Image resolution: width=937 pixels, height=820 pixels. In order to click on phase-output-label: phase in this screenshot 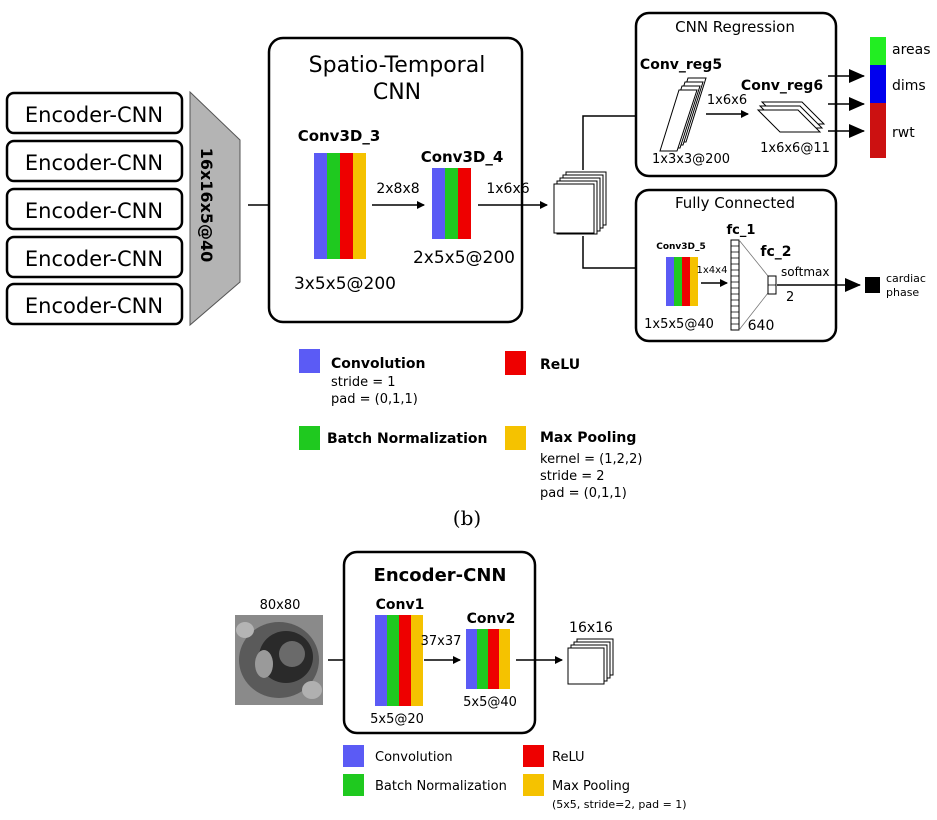, I will do `click(902, 292)`.